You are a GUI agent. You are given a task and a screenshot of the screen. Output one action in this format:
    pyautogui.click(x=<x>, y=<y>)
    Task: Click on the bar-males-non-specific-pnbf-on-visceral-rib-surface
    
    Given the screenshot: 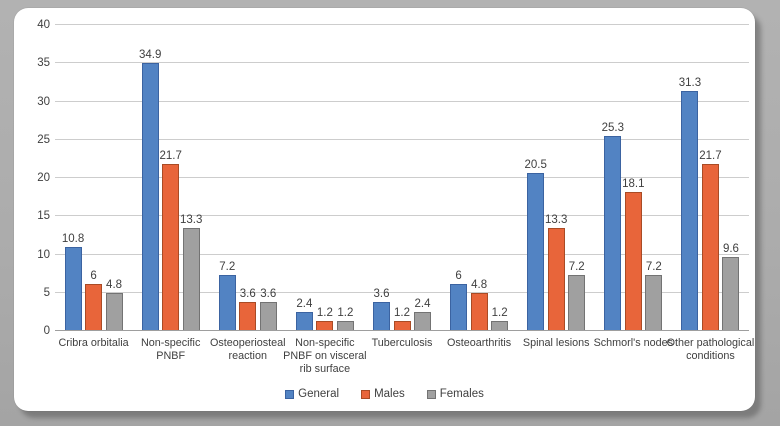 What is the action you would take?
    pyautogui.click(x=325, y=325)
    